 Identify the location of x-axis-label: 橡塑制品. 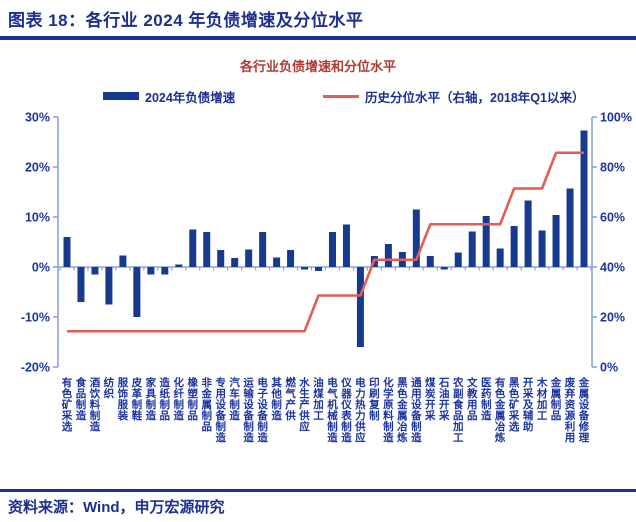
(193, 399).